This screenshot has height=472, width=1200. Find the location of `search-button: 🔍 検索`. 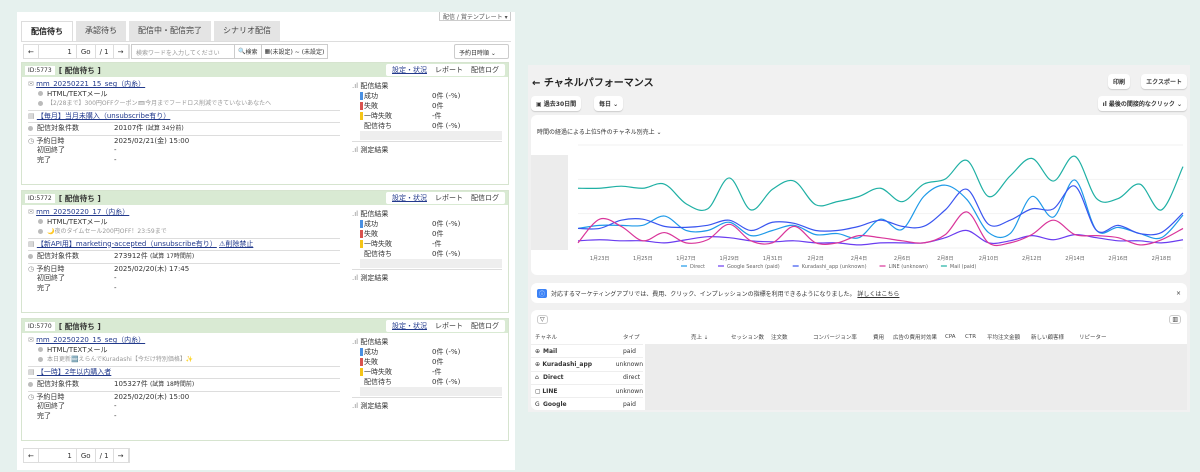

search-button: 🔍 検索 is located at coordinates (248, 51).